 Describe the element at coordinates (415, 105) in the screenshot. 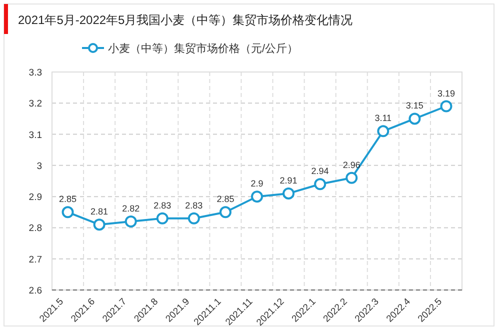

I see `data-label: 3.15` at that location.